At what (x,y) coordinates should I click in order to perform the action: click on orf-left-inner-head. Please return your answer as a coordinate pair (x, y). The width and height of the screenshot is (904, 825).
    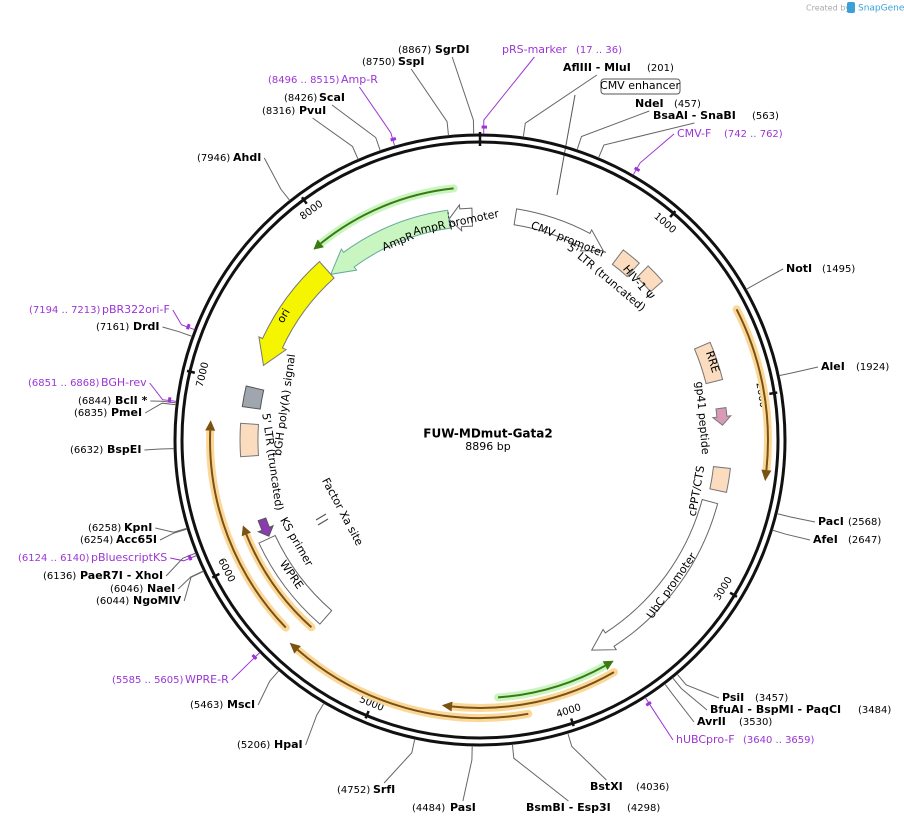
    Looking at the image, I should click on (246, 531).